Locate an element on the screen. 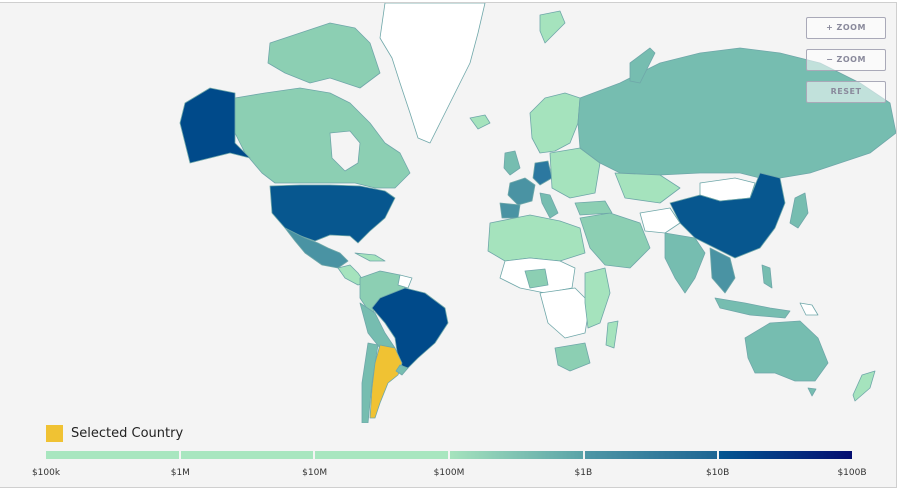  selected-swatch is located at coordinates (54, 433).